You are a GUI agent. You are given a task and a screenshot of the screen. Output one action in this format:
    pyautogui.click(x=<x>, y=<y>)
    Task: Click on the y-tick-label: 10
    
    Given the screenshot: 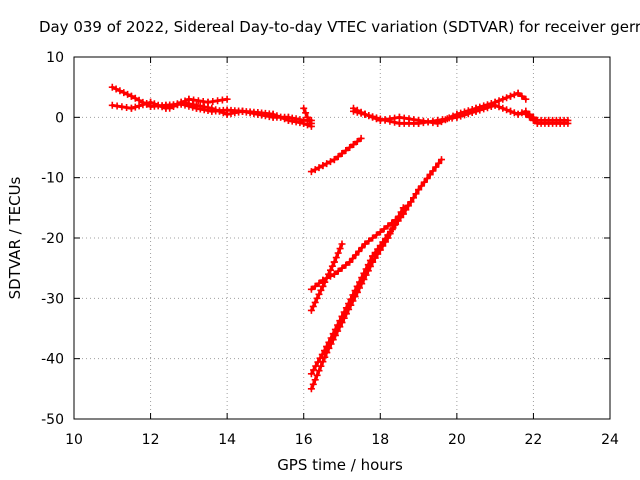 What is the action you would take?
    pyautogui.click(x=55, y=58)
    